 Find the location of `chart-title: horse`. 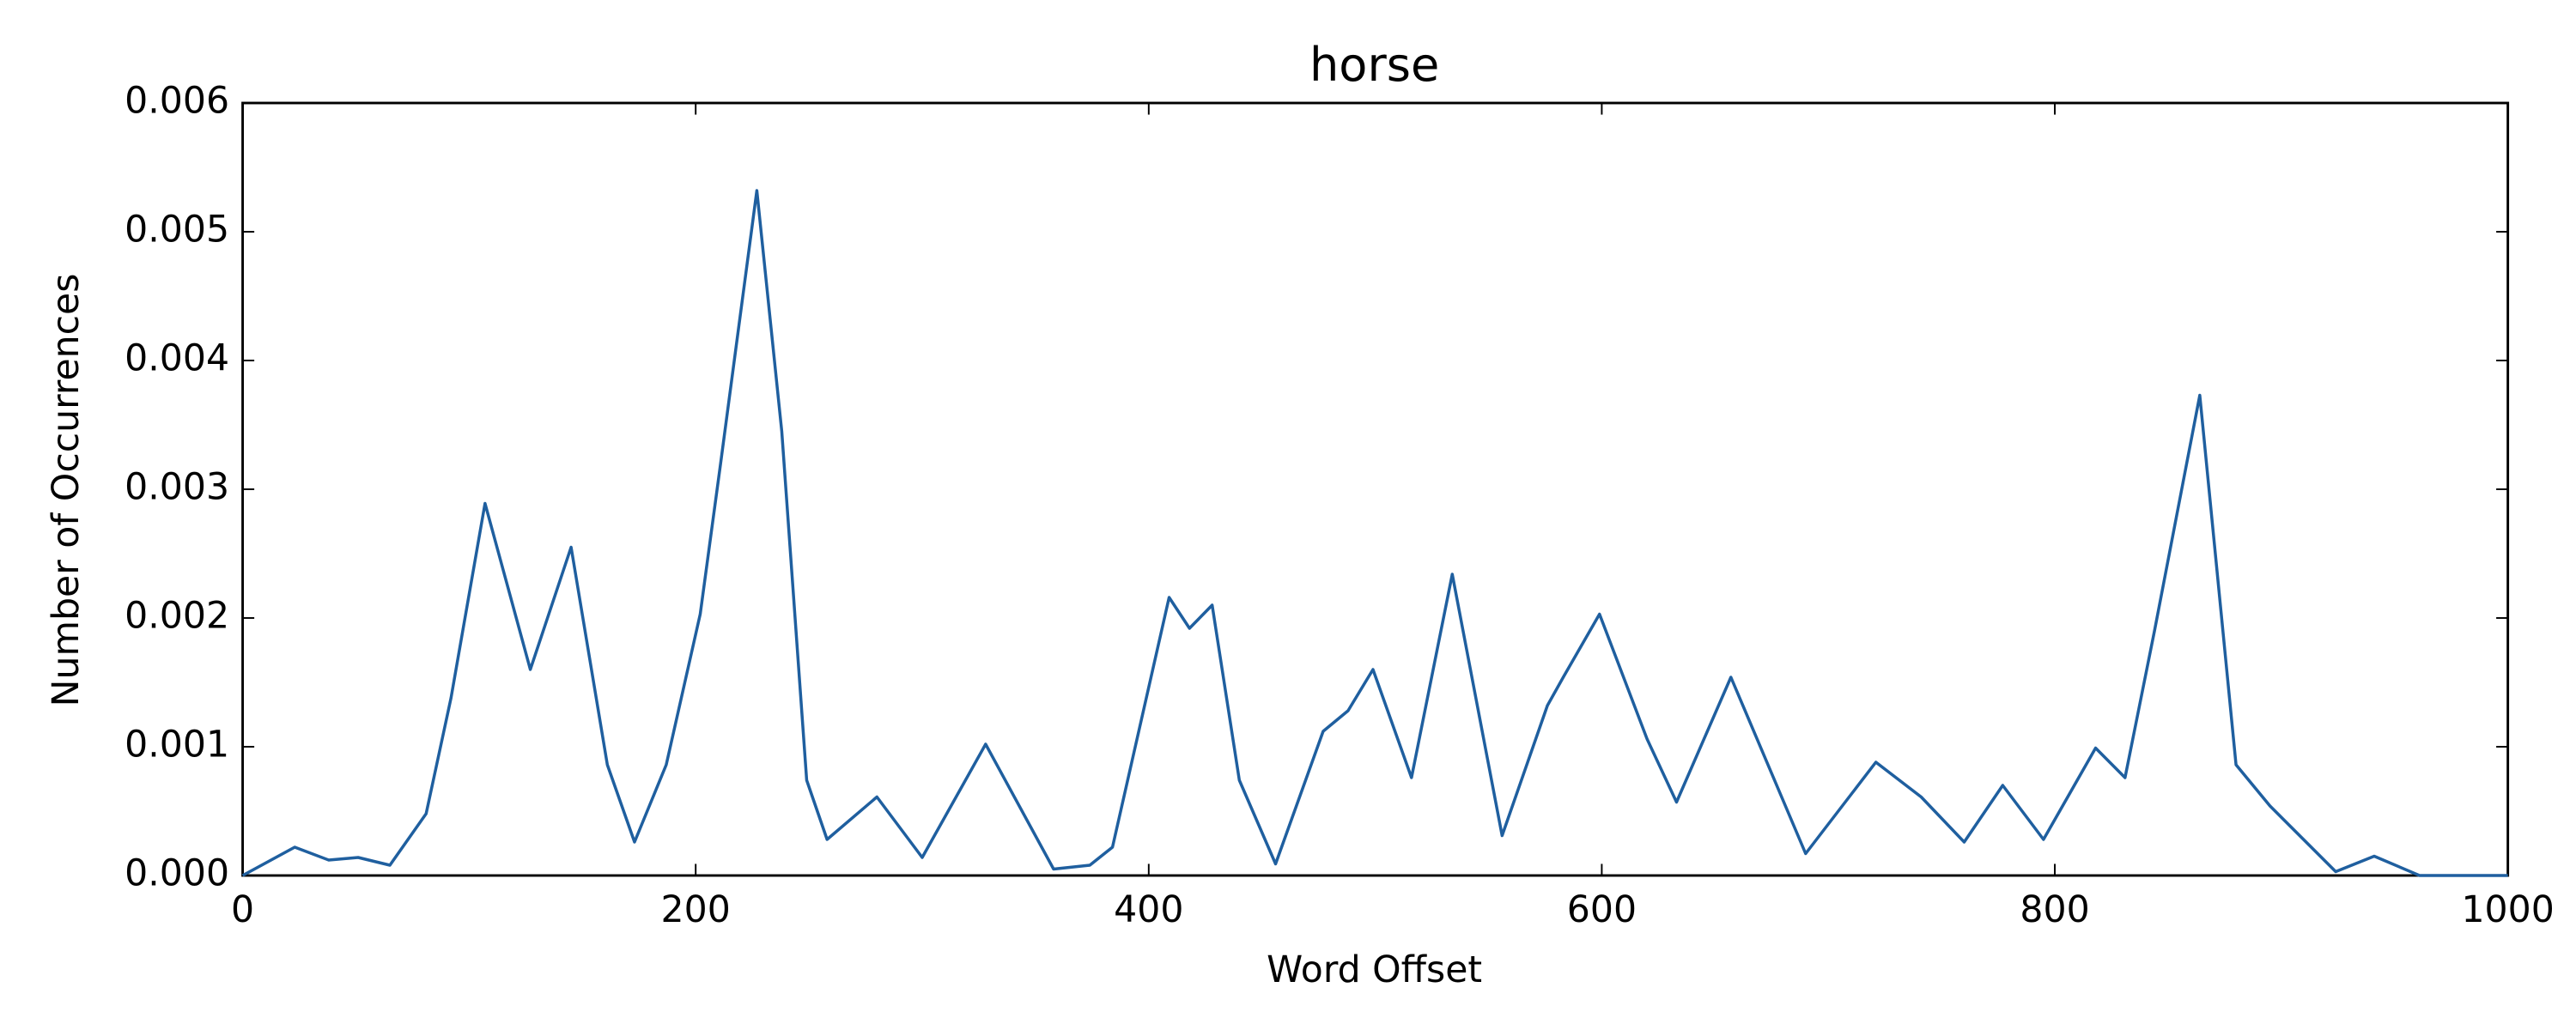

chart-title: horse is located at coordinates (1374, 65).